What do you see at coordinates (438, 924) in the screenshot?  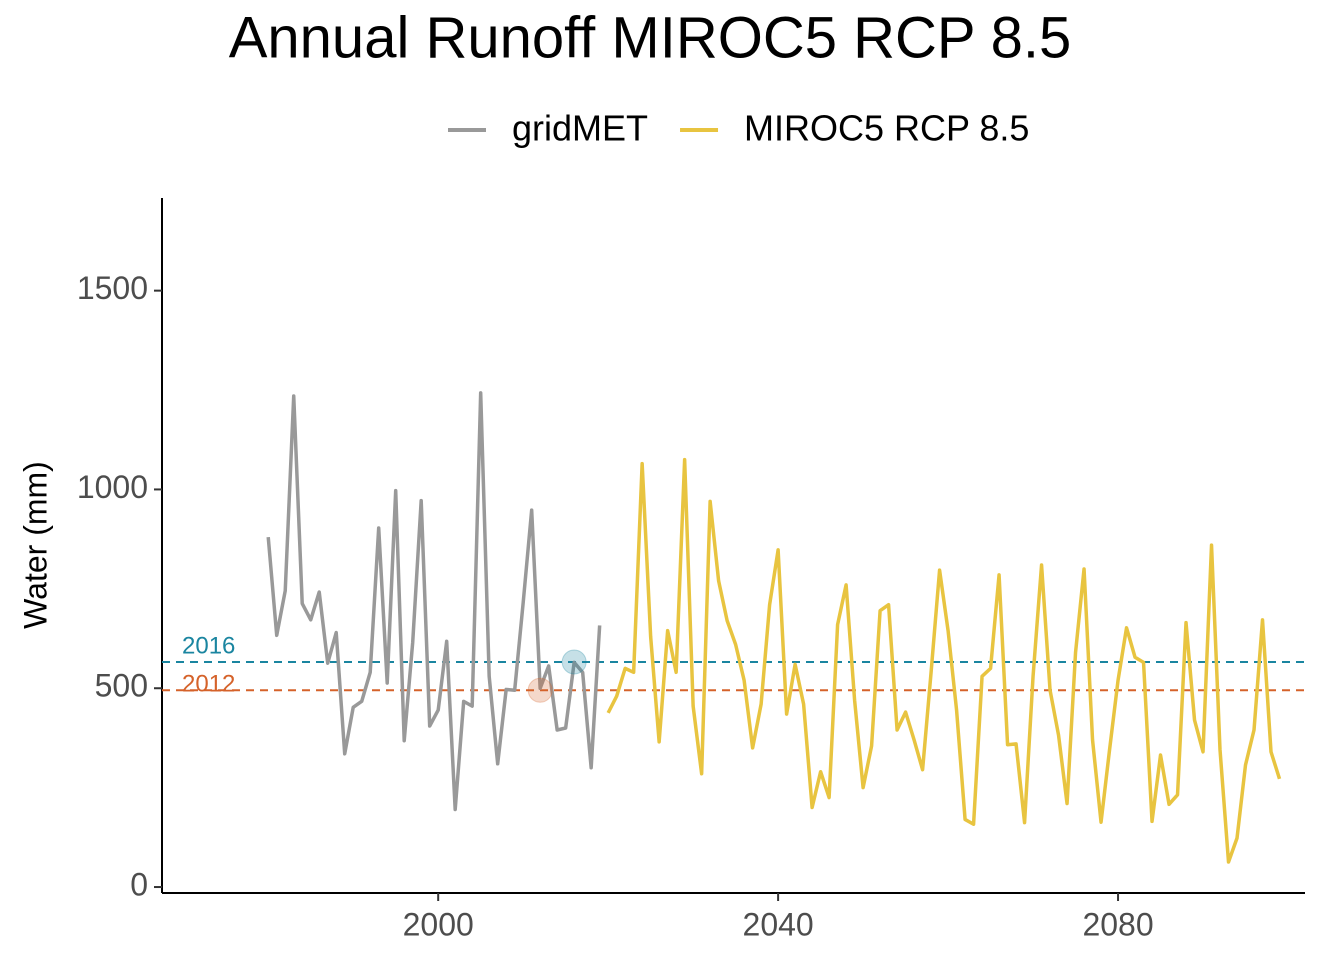 I see `x-tick-label: 2000` at bounding box center [438, 924].